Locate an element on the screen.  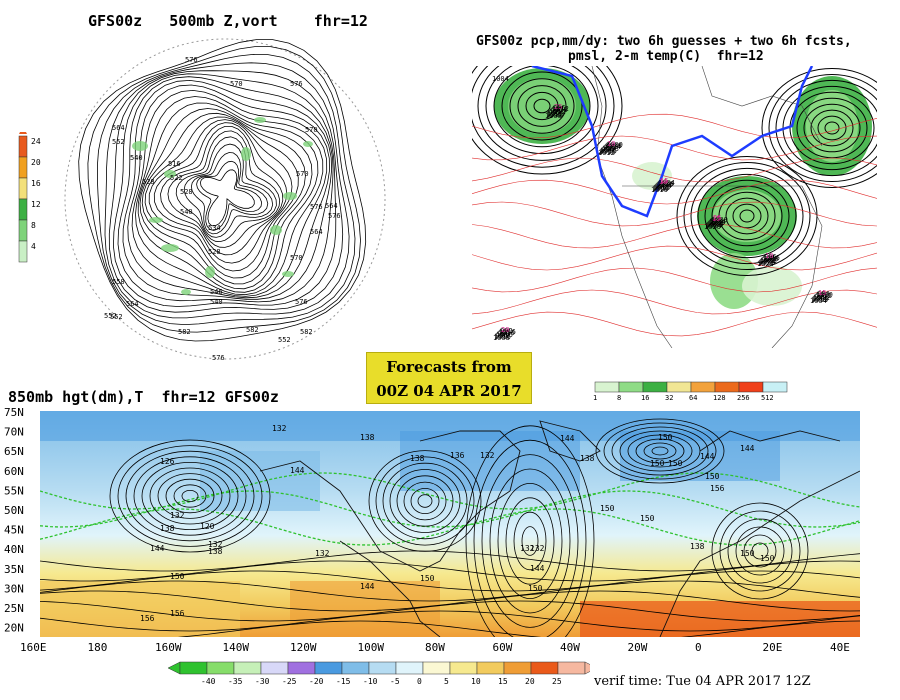
pcp-legend: 1 8 16 32 64 128 256 512 is located at coordinates (710, 390).